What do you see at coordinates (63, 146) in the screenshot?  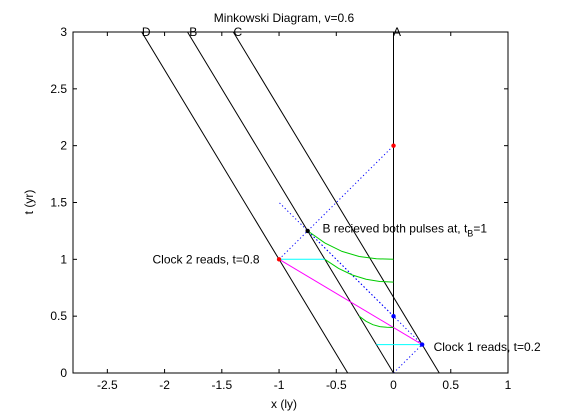 I see `y-tick-label: 2` at bounding box center [63, 146].